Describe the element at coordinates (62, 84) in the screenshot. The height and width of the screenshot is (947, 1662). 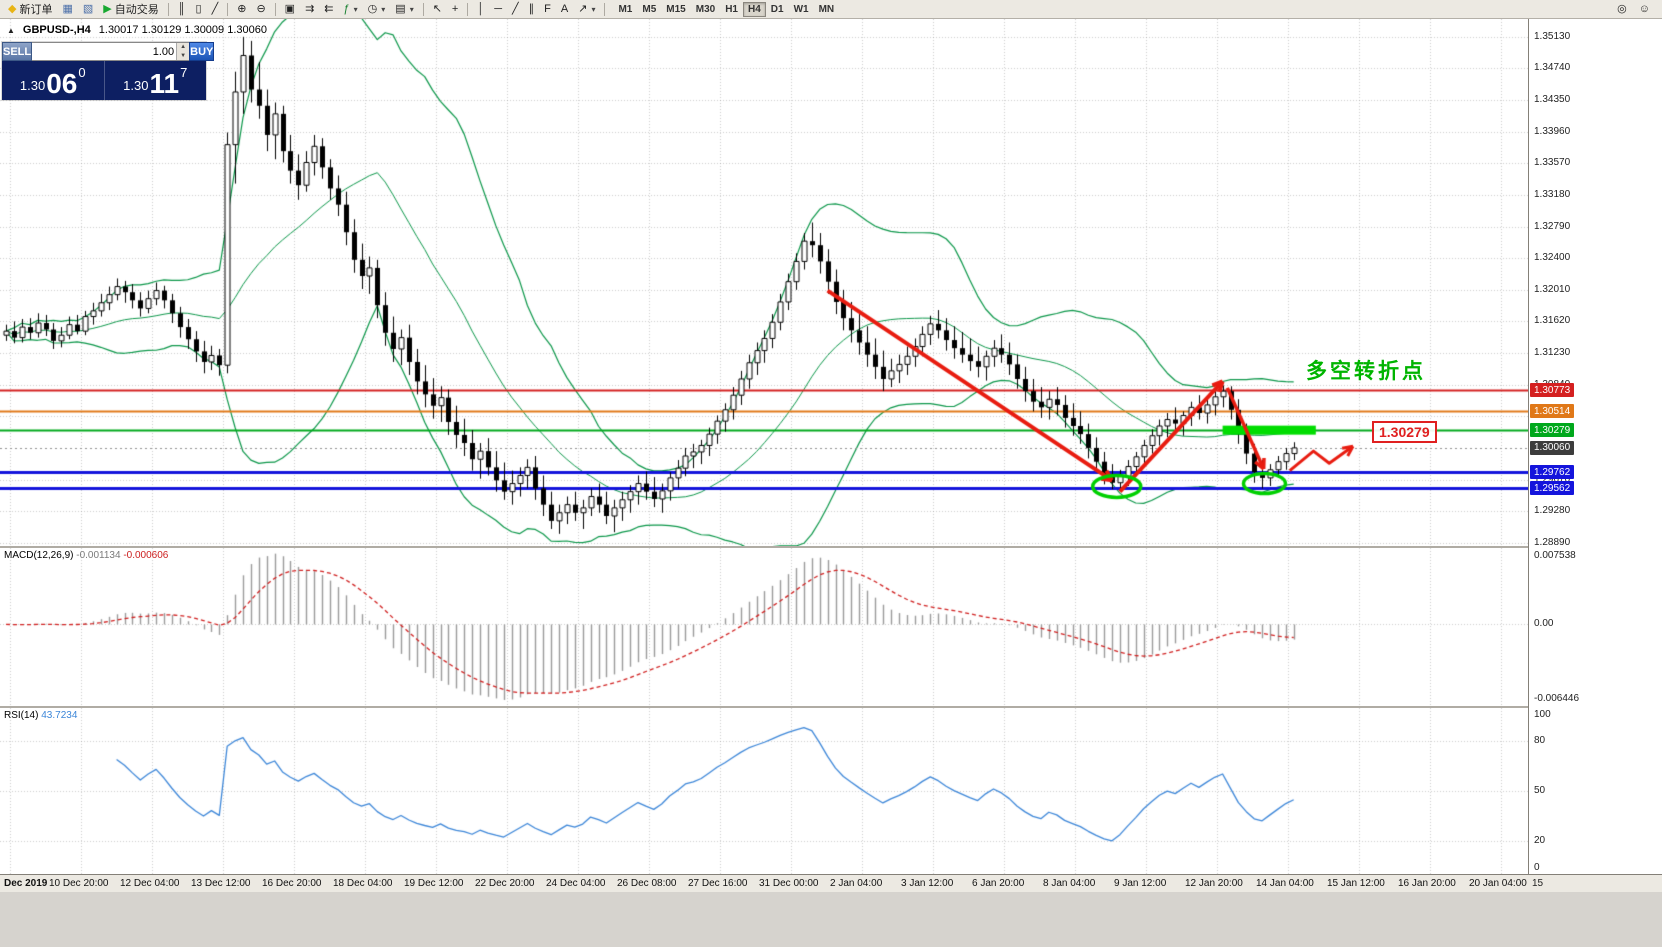
I see `bid-price-big: 06` at that location.